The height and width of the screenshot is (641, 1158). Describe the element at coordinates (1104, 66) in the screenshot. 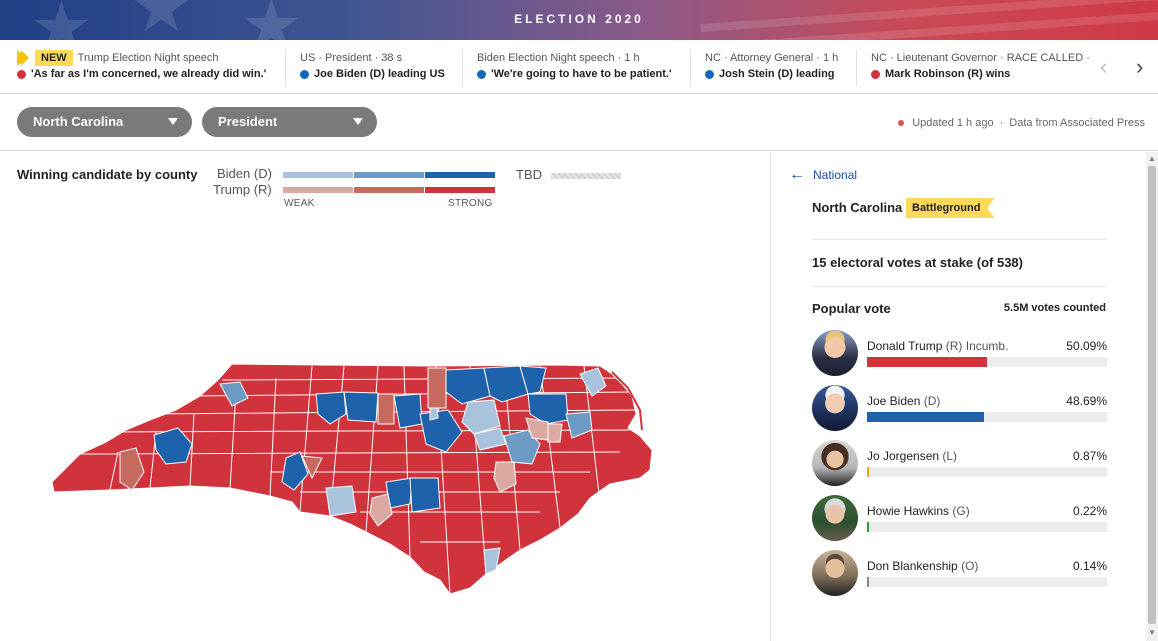

I see `chevron-left-icon: ‹` at that location.